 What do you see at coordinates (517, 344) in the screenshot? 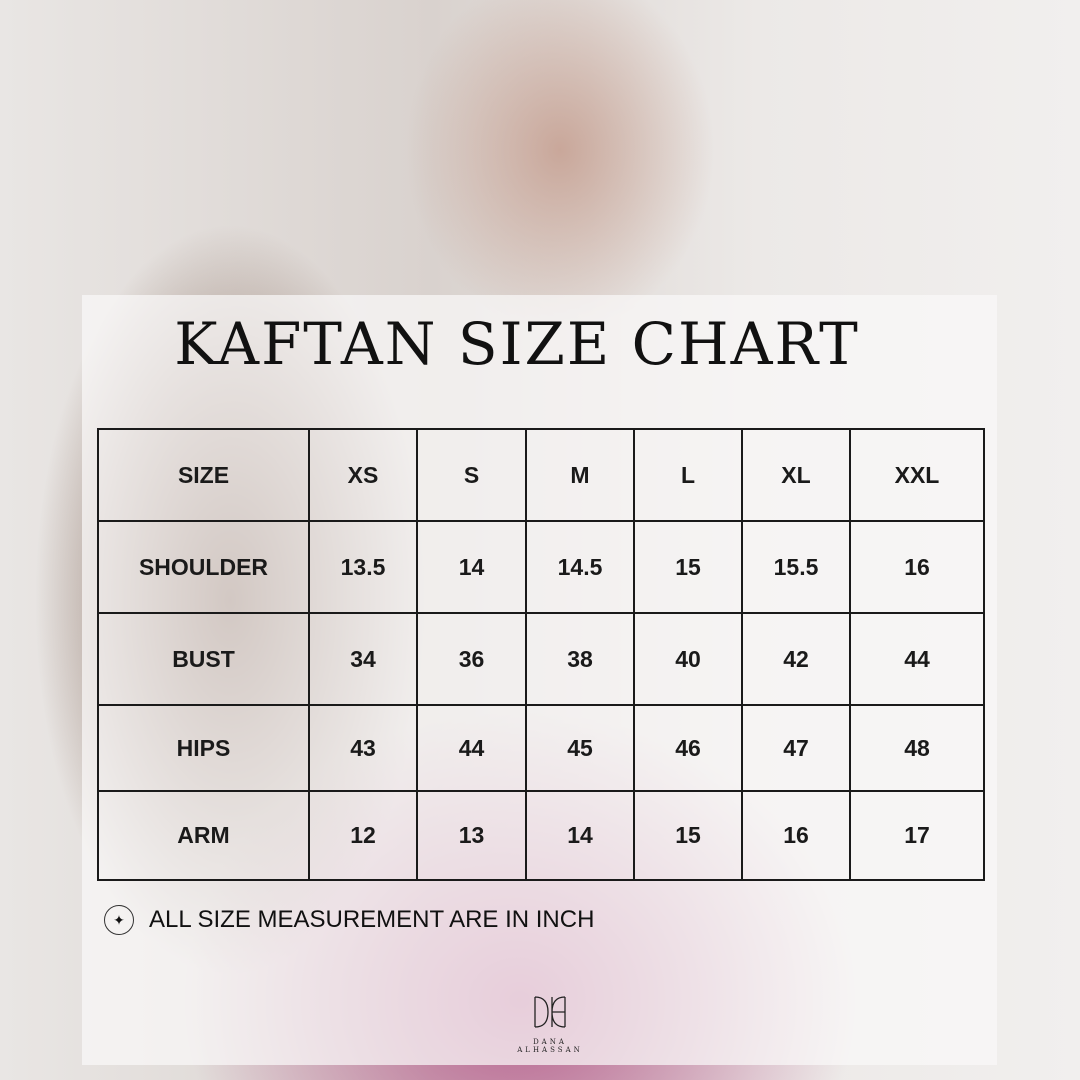
I see `page-title: KAFTAN SIZE CHART` at bounding box center [517, 344].